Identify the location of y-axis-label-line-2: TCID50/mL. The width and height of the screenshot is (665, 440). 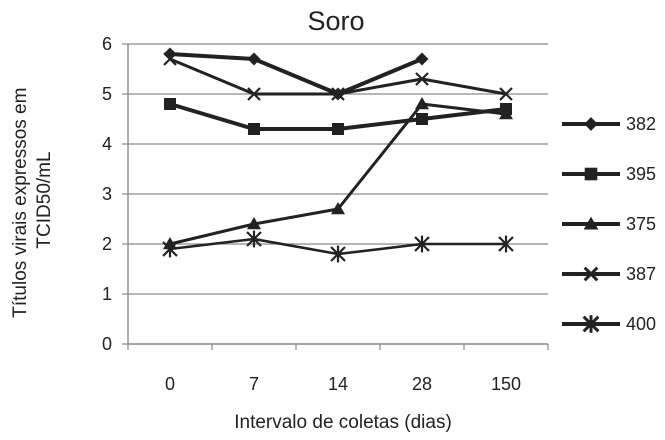
(44, 199).